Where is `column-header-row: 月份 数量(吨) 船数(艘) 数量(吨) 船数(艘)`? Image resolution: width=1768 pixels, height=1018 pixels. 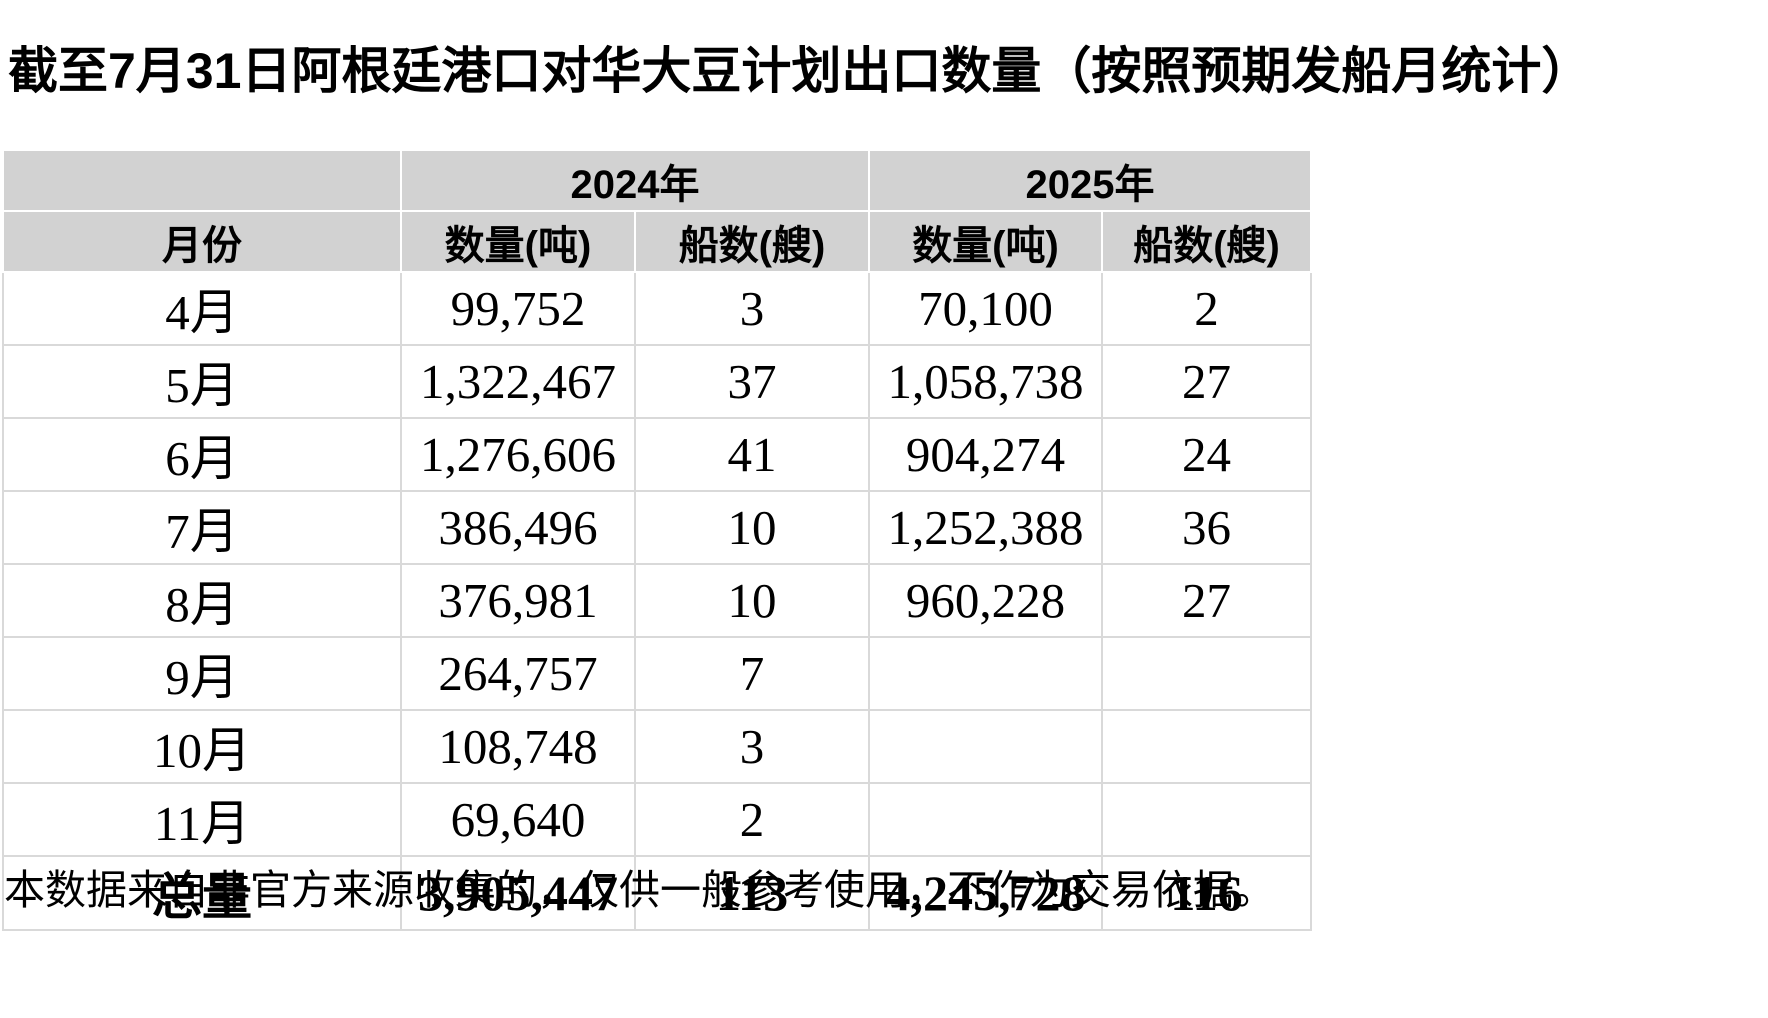
column-header-row: 月份 数量(吨) 船数(艘) 数量(吨) 船数(艘) is located at coordinates (657, 241).